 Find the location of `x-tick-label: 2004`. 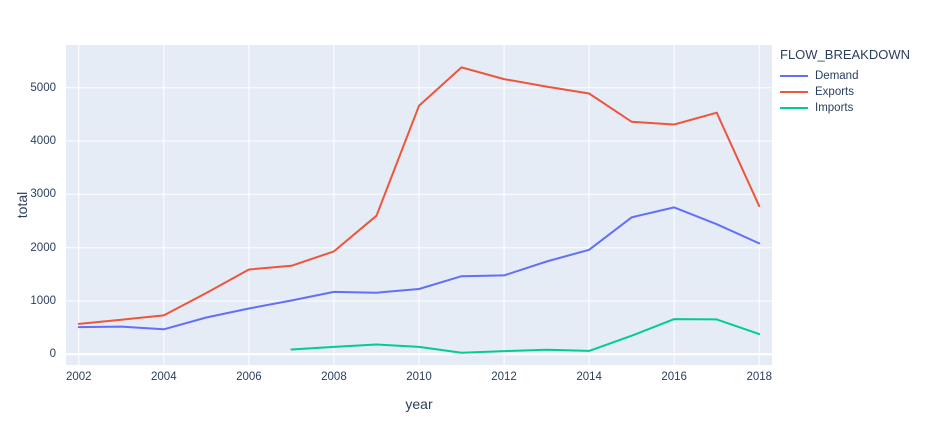

x-tick-label: 2004 is located at coordinates (164, 377).